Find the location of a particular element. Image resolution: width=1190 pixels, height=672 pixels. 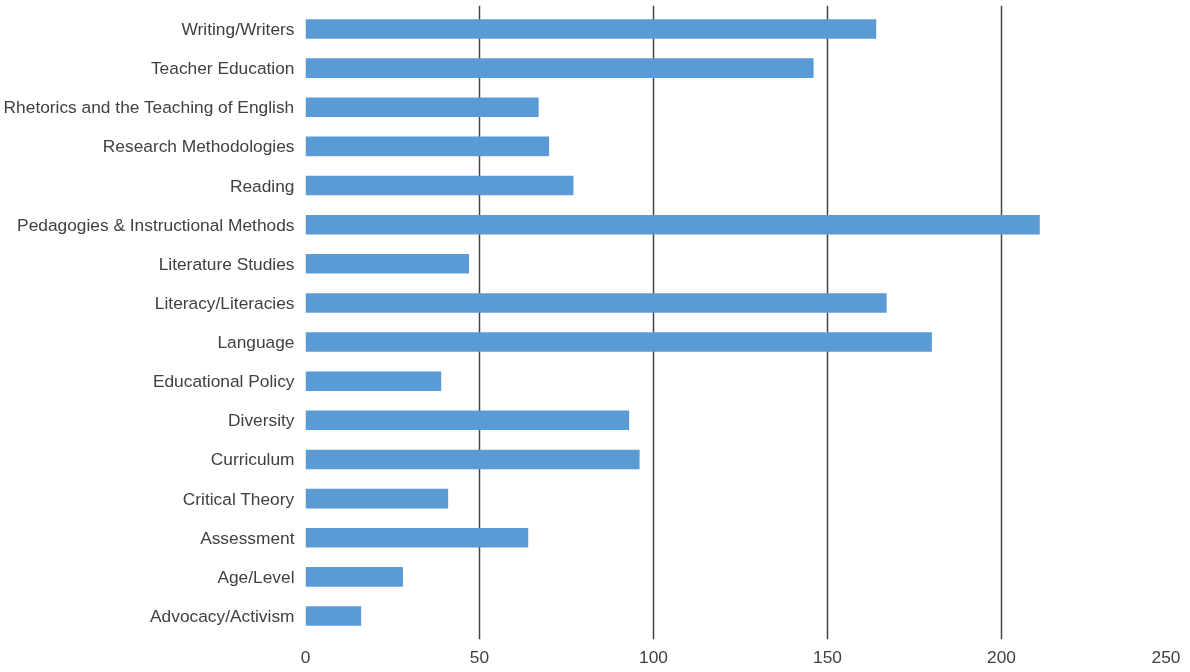

y-tick-label: Language is located at coordinates (256, 342).